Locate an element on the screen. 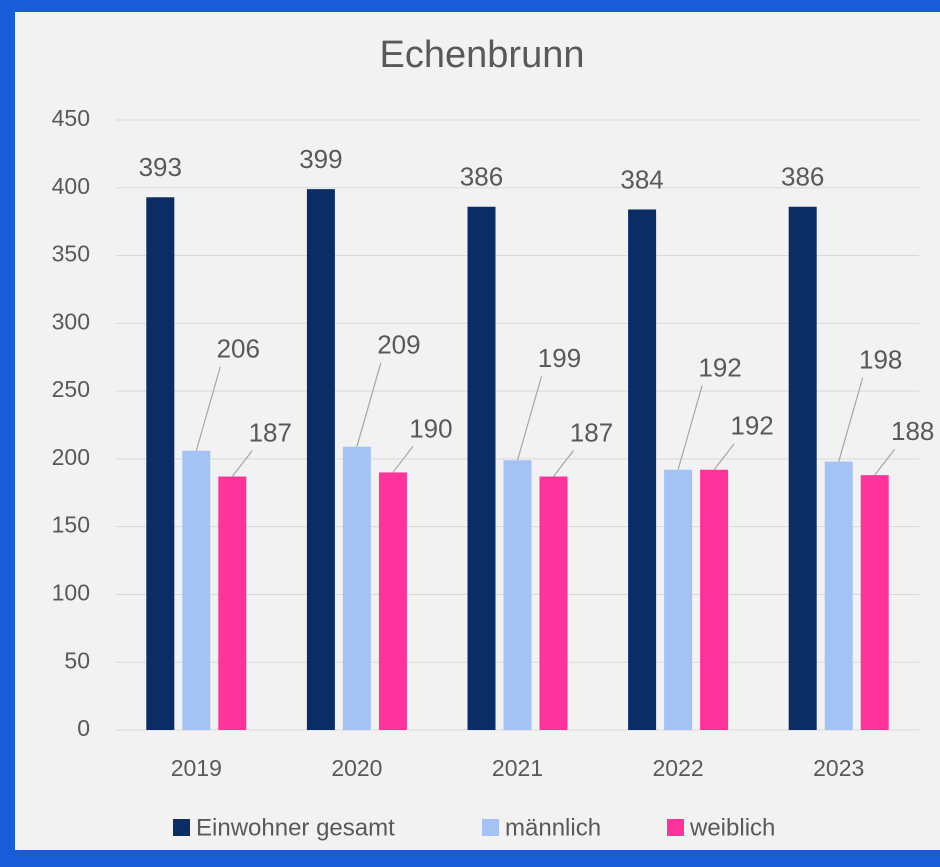 The height and width of the screenshot is (867, 940). y-tick-label: 150 is located at coordinates (71, 525).